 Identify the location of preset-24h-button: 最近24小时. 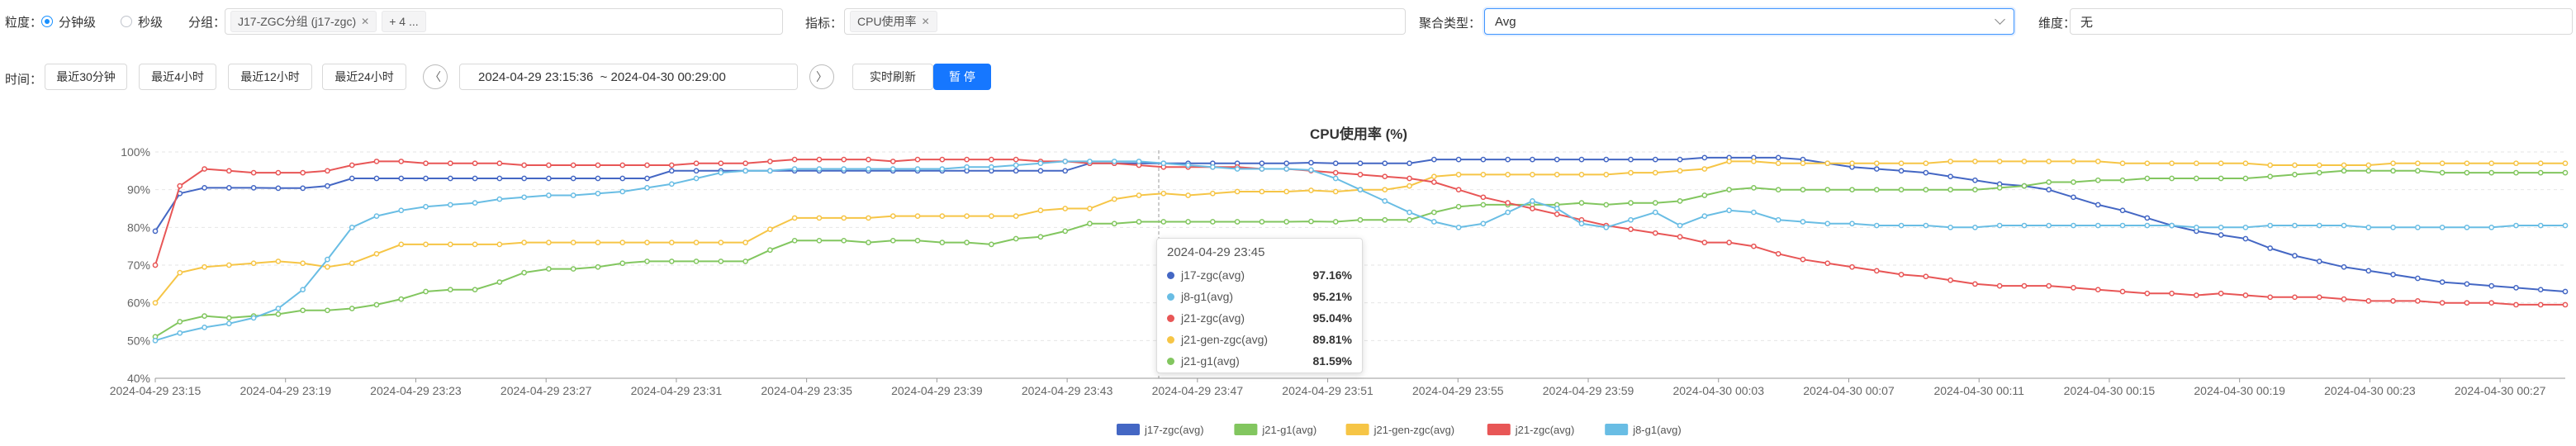
(364, 77).